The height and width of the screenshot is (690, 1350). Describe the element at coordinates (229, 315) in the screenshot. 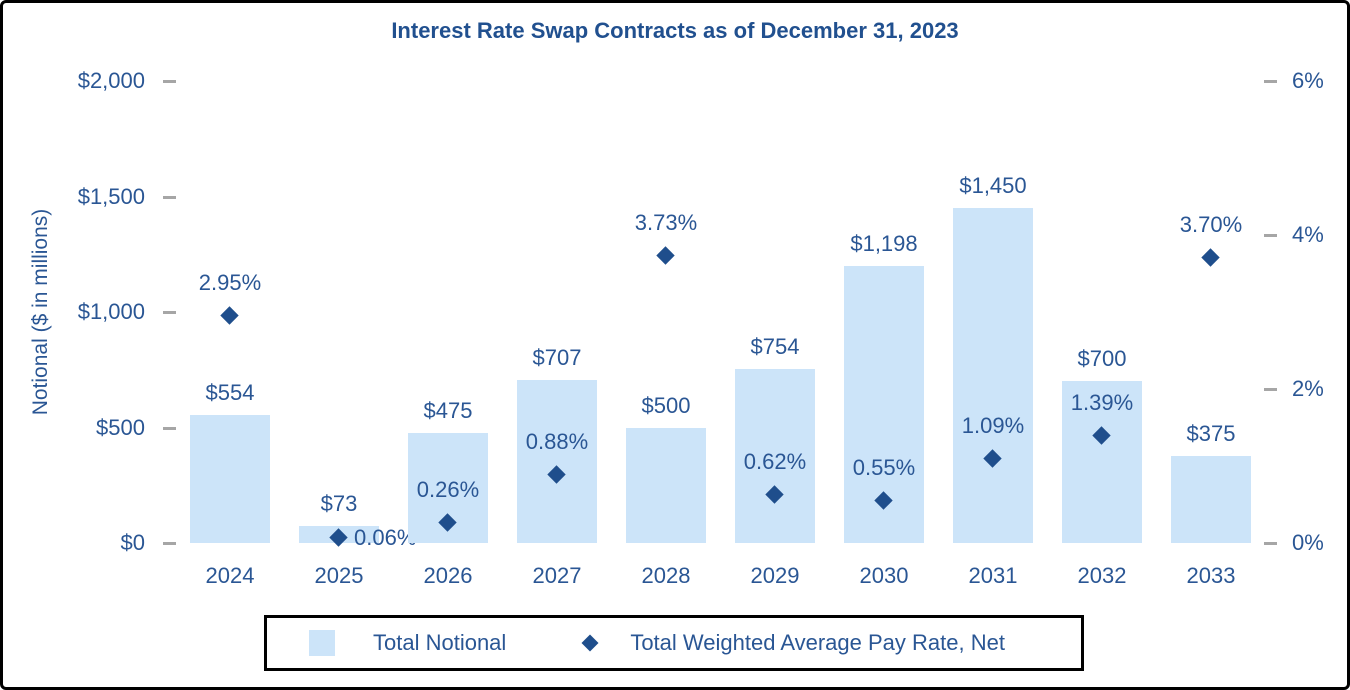

I see `rate-diamond-2024` at that location.